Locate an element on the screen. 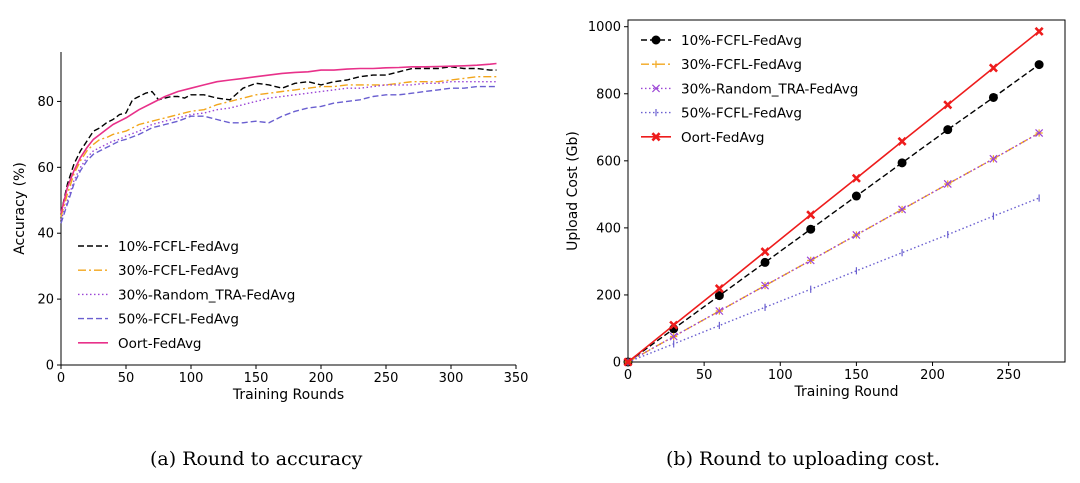  caption-b: (b) Round to uploading cost. is located at coordinates (803, 459).